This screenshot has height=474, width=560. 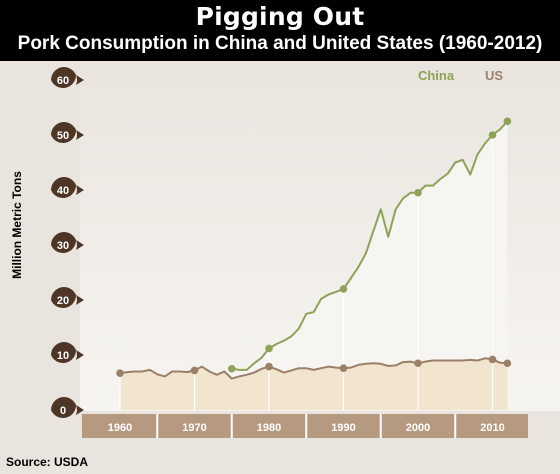 What do you see at coordinates (269, 366) in the screenshot?
I see `us-point-1980` at bounding box center [269, 366].